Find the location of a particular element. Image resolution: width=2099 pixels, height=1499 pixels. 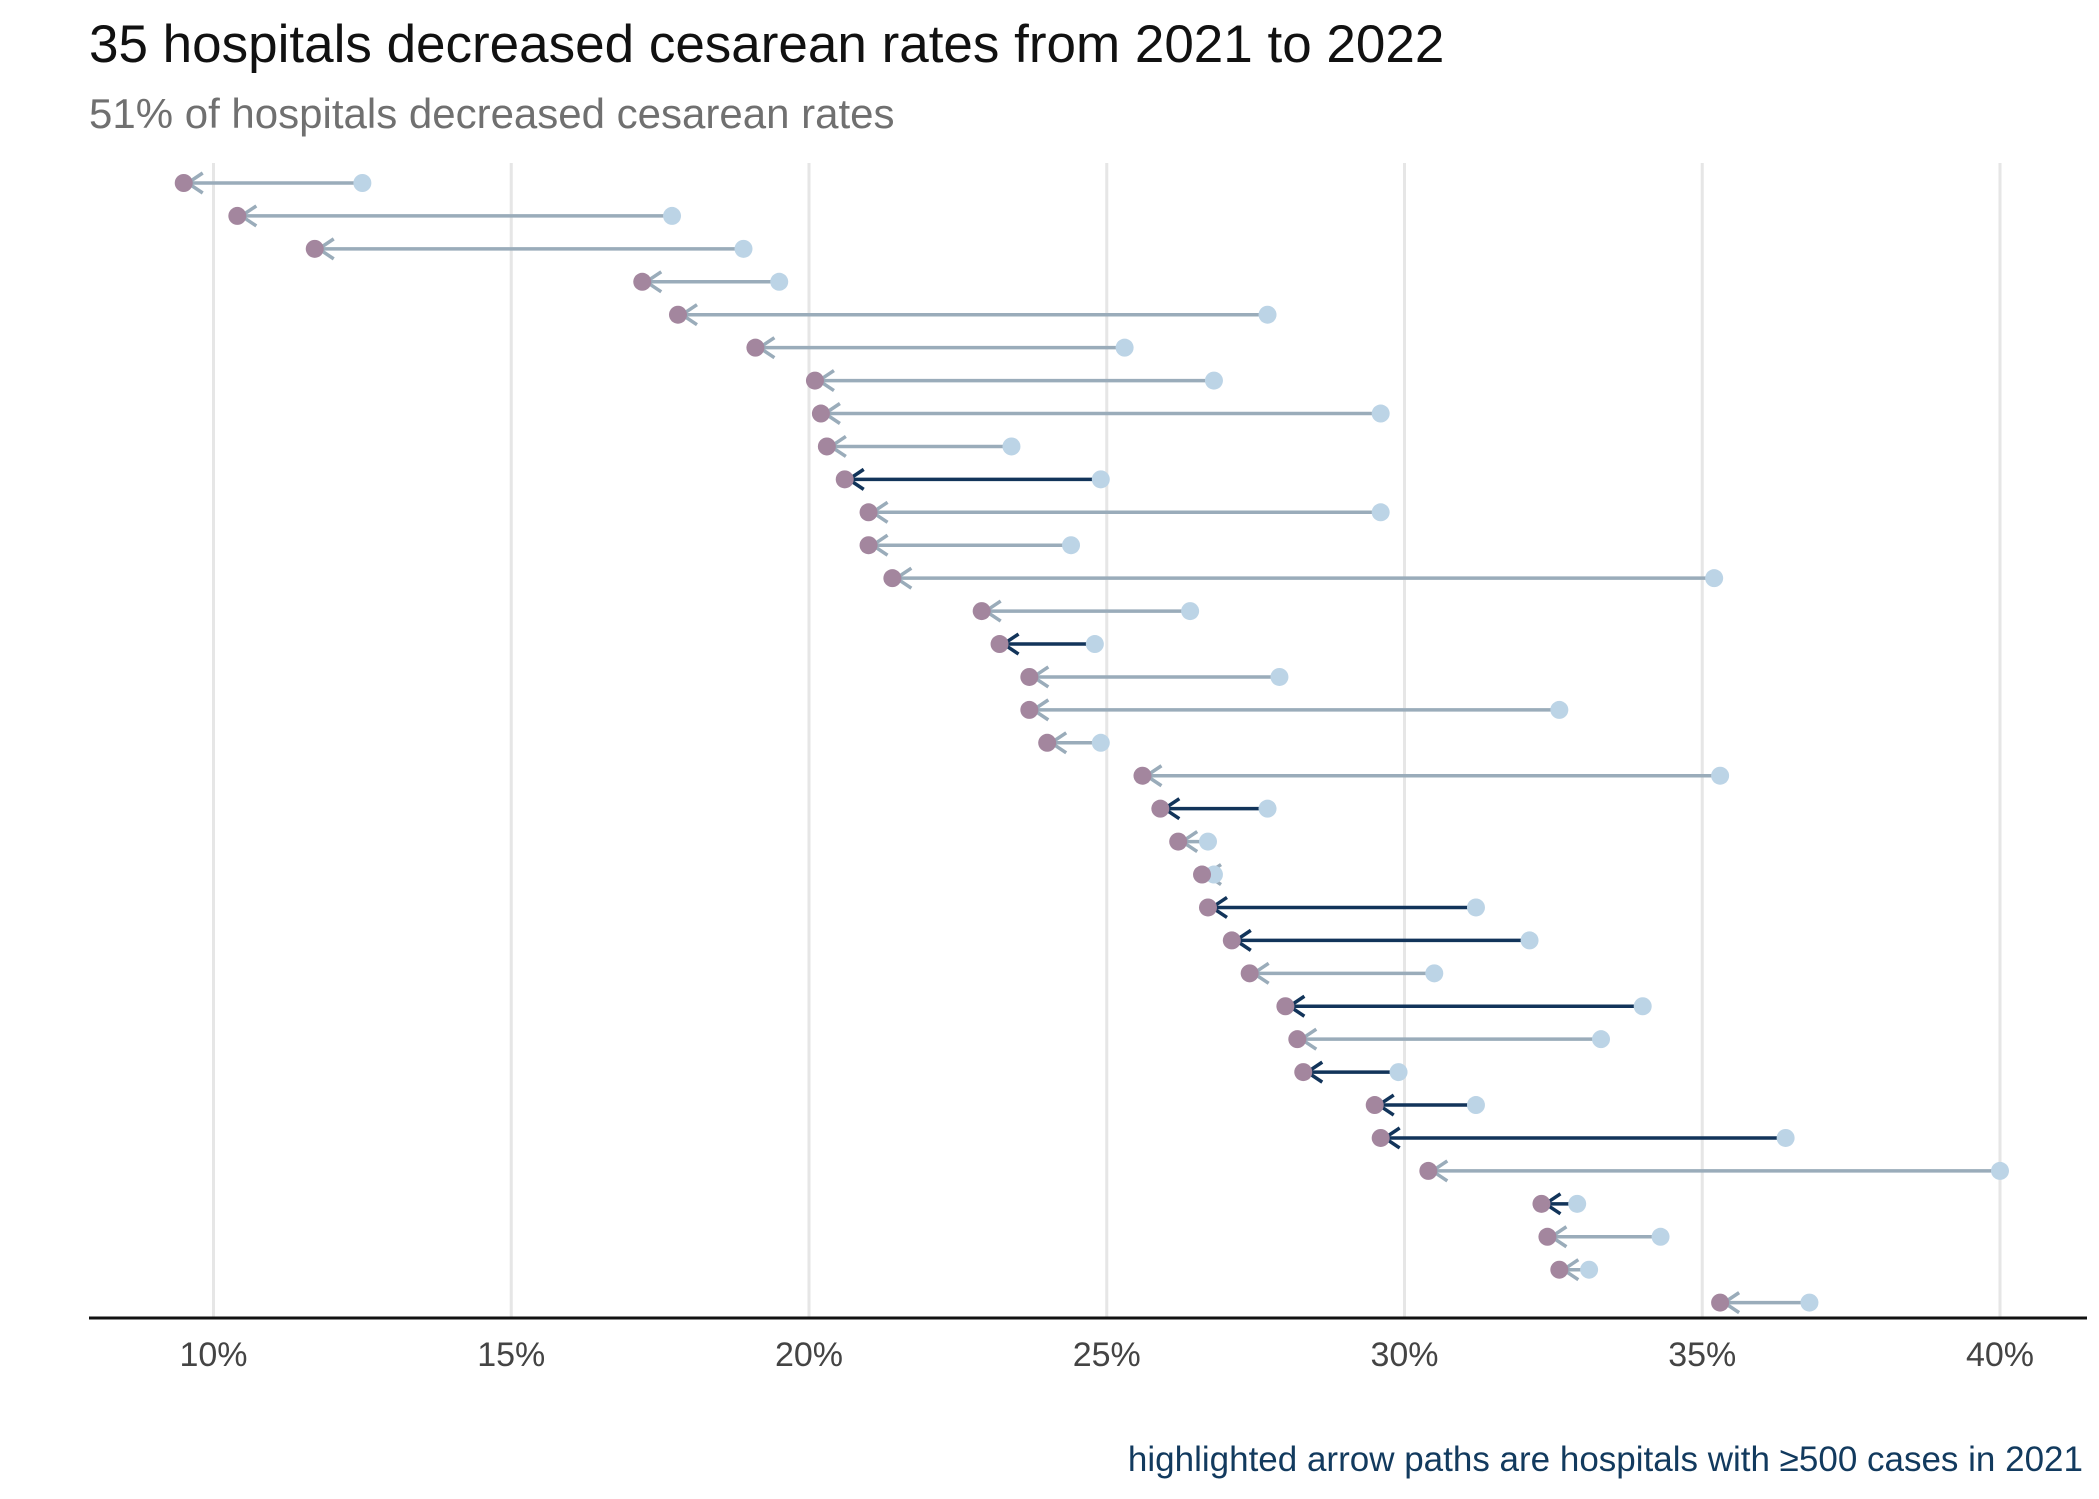

x-tick-label: 25% is located at coordinates (1107, 1355).